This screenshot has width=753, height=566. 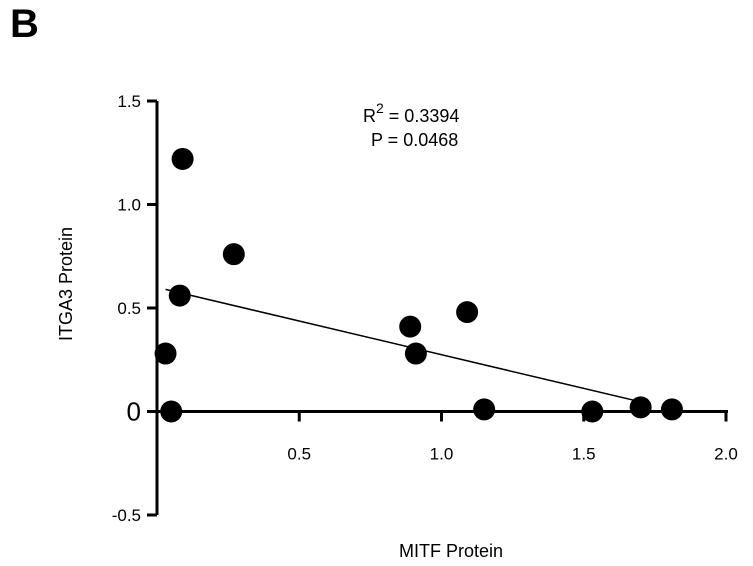 I want to click on x-axis-label: MITF Protein, so click(x=451, y=551).